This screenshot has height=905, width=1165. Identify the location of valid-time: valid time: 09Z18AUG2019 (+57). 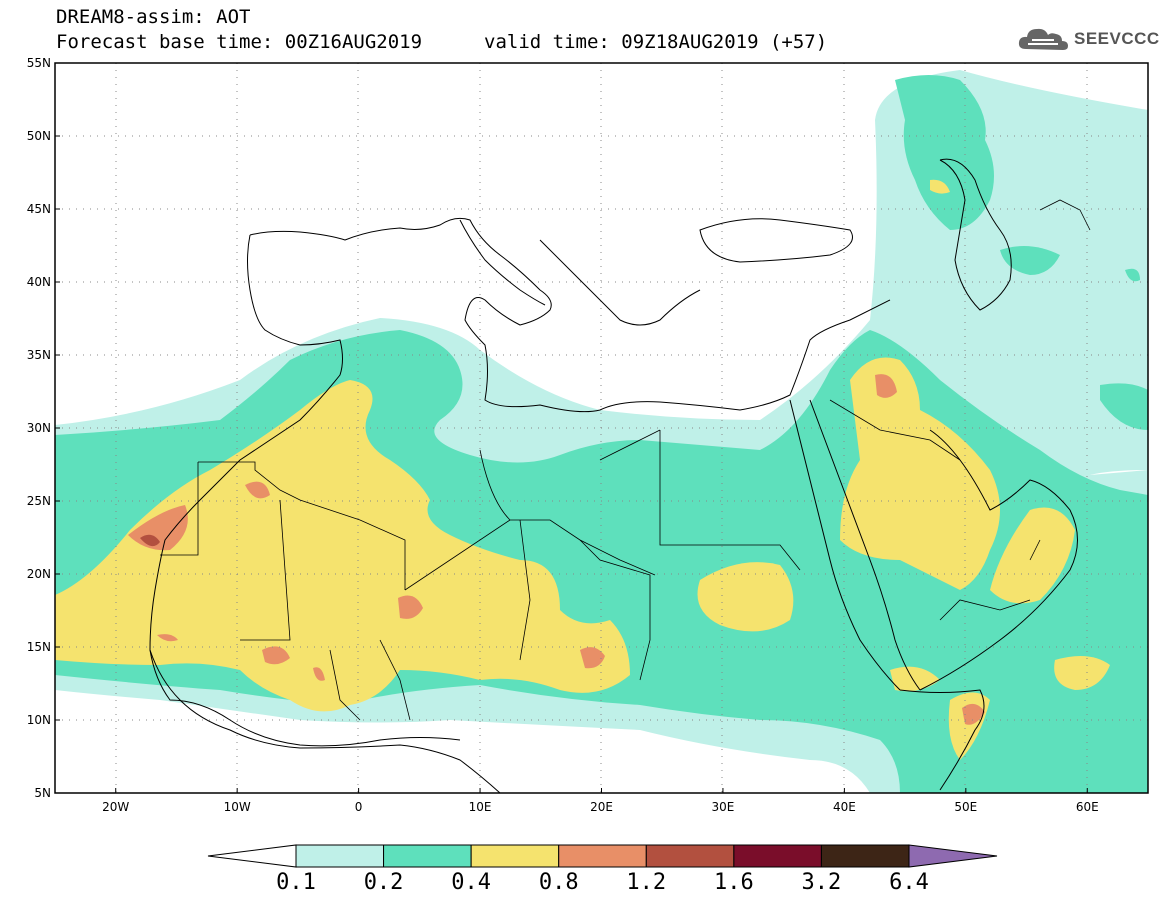
(656, 42).